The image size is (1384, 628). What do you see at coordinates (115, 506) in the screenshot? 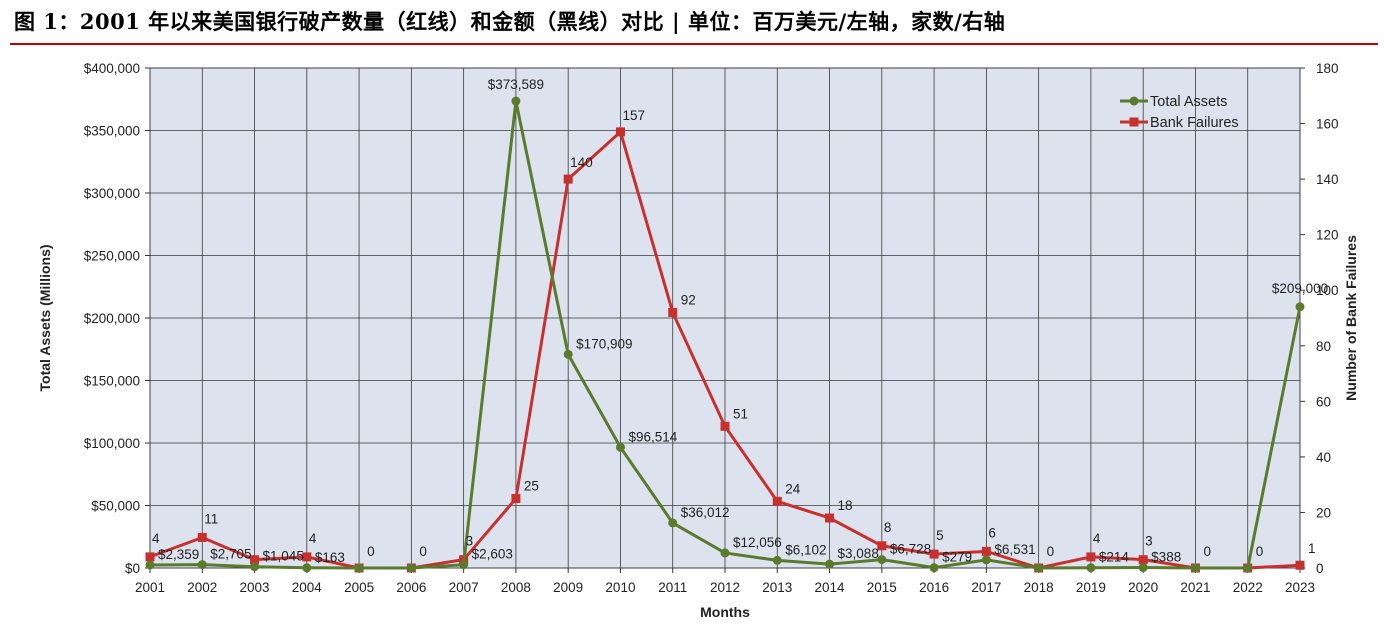
I see `left-tick-label: $50,000` at bounding box center [115, 506].